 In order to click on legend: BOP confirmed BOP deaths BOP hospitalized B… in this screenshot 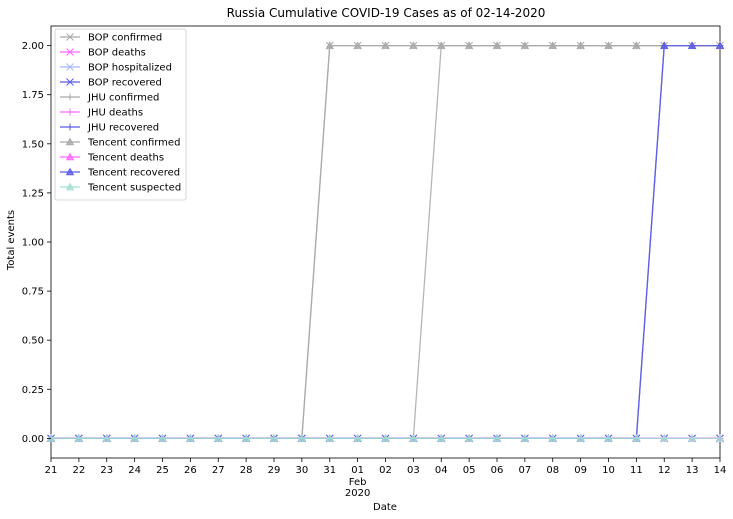, I will do `click(120, 114)`.